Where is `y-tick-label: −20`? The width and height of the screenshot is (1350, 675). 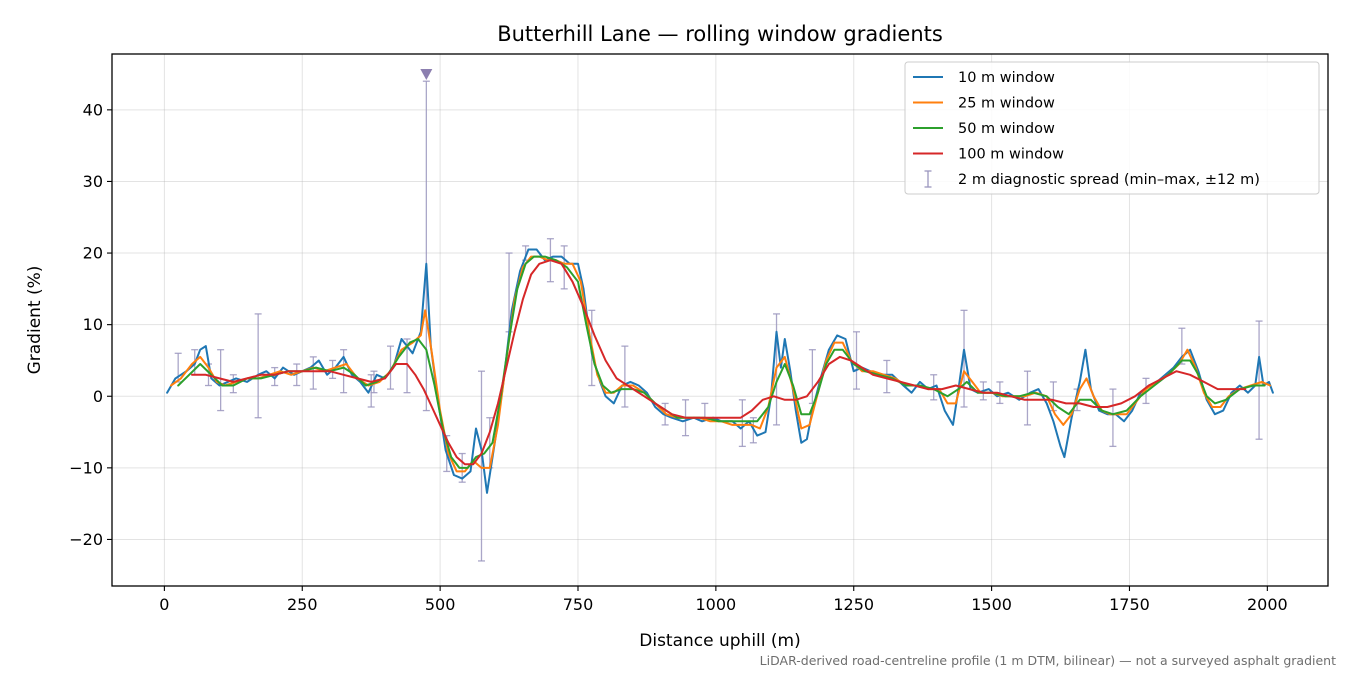
y-tick-label: −20 is located at coordinates (86, 539).